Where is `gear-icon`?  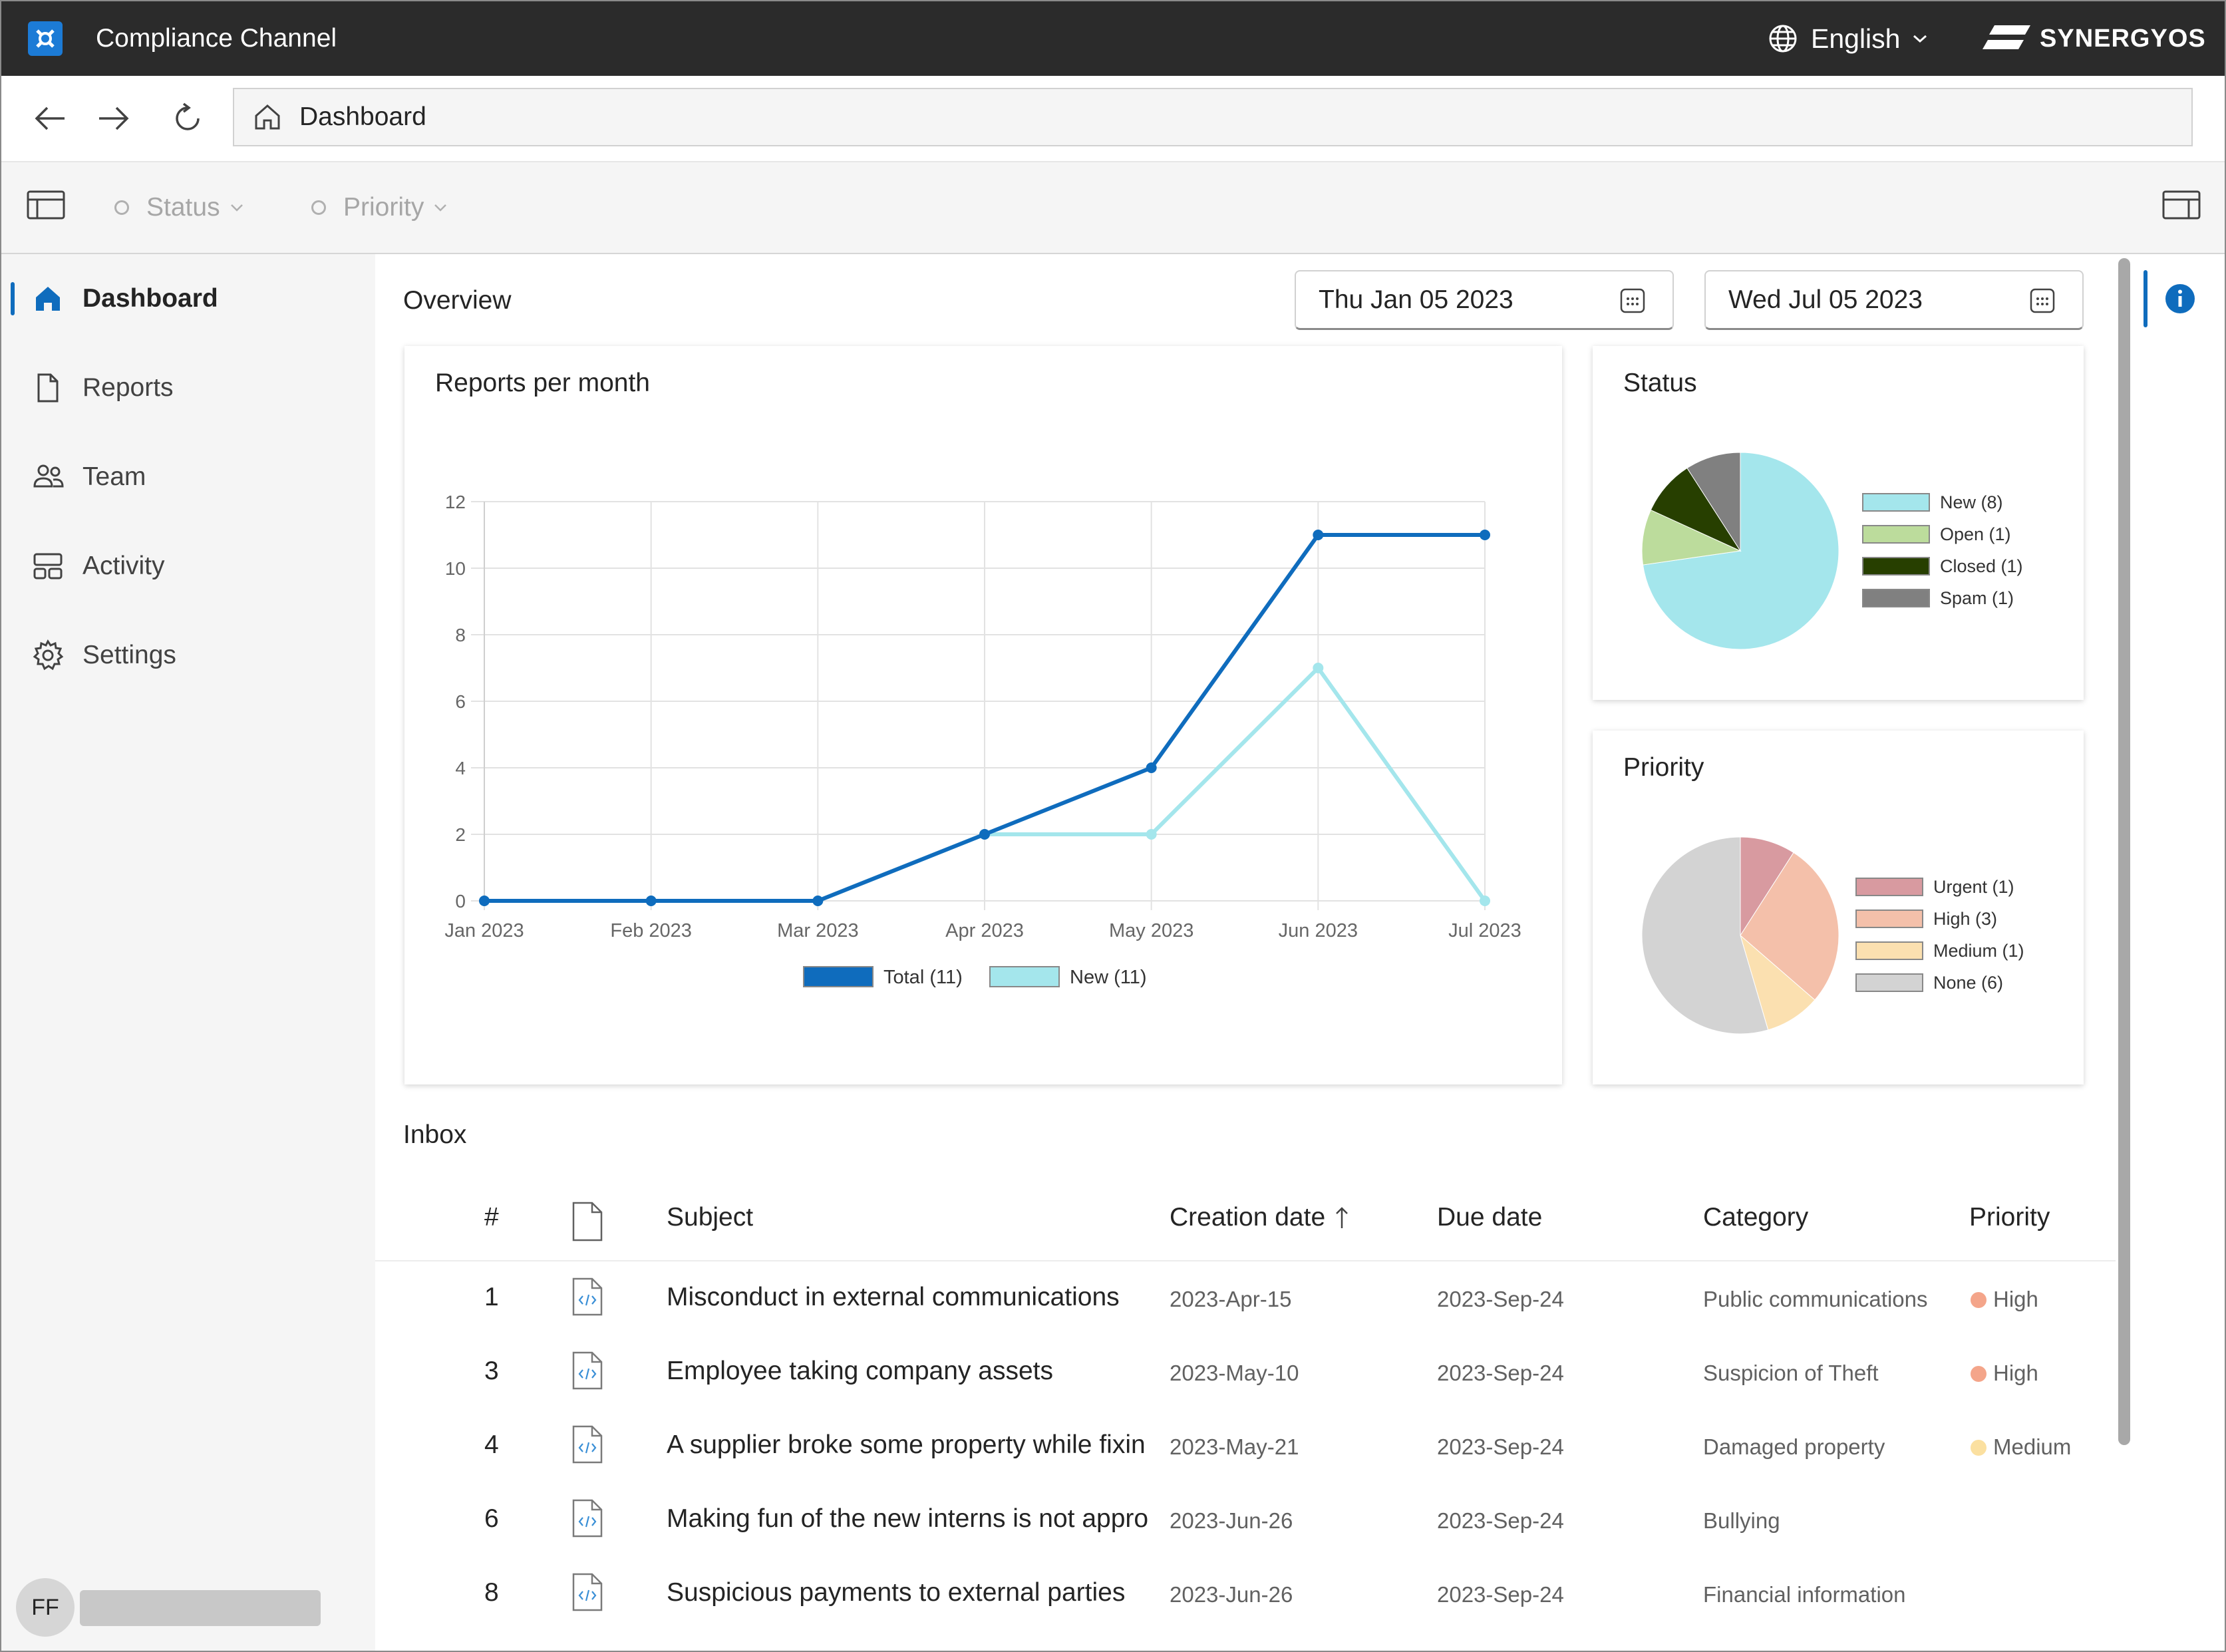
gear-icon is located at coordinates (48, 655).